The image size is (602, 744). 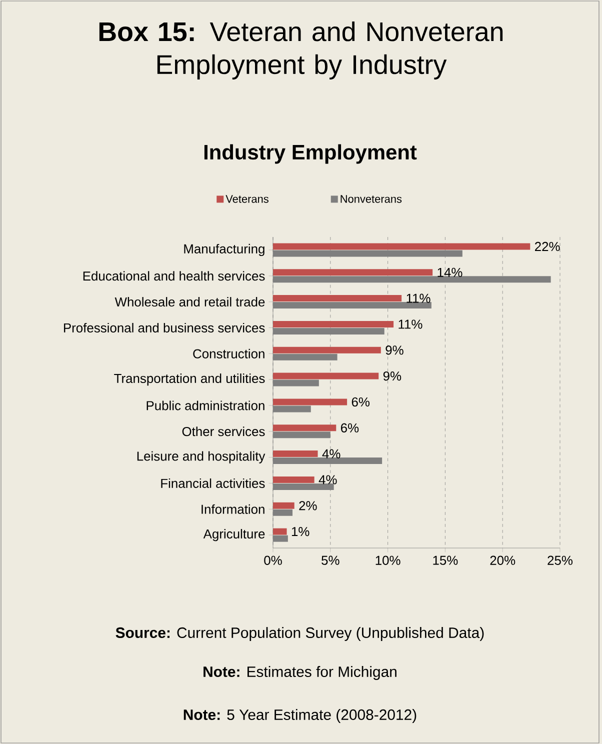 I want to click on text: Source: Current Population Survey (Unpublished Data), so click(x=300, y=634).